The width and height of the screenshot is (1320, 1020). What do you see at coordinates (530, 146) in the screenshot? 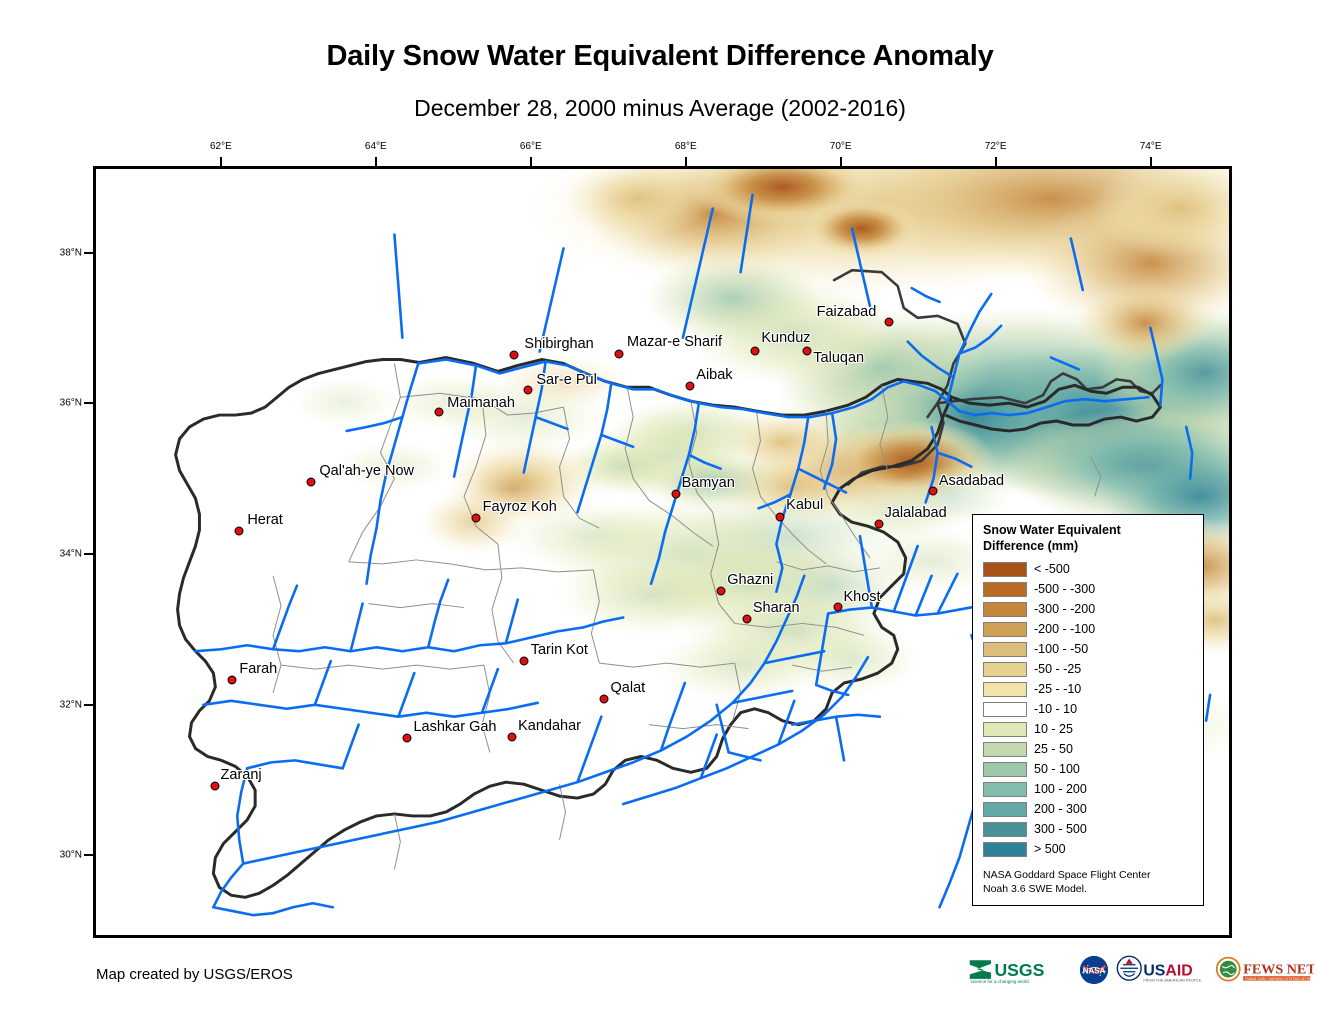
I see `longitude-tick-label: 66°E` at bounding box center [530, 146].